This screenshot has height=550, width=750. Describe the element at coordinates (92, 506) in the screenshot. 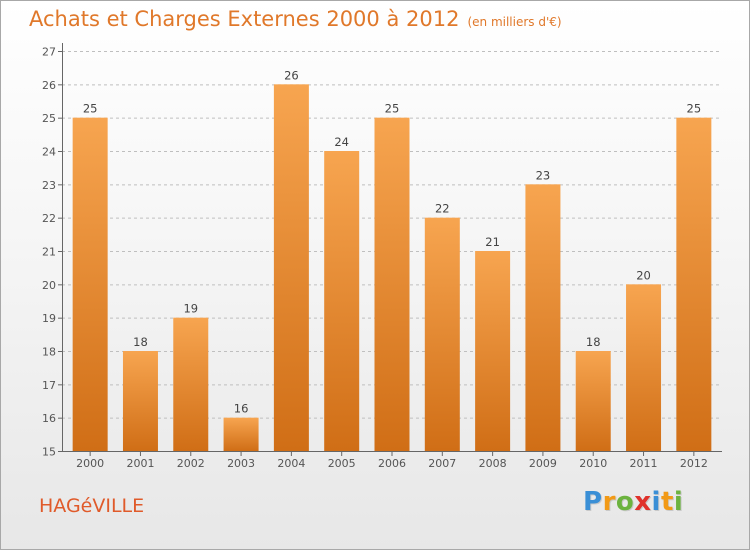

I see `city-name: HAGéVILLE` at that location.